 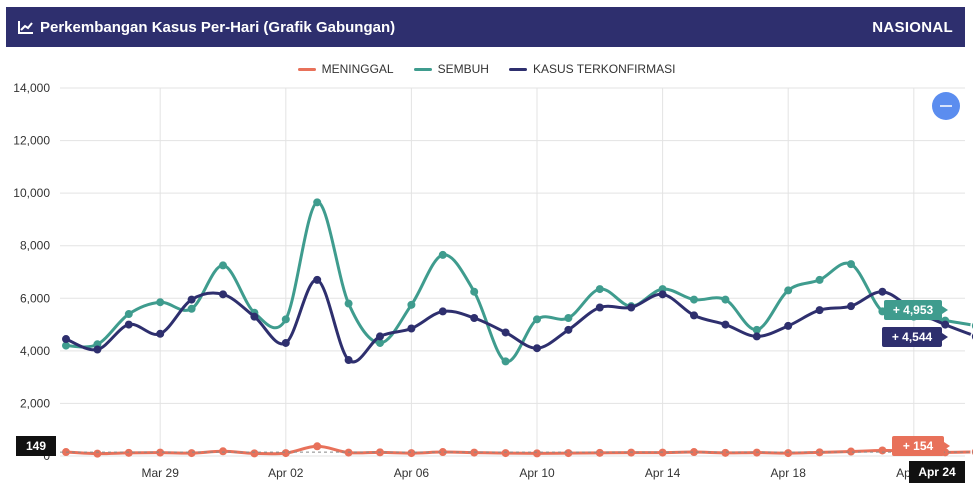 I want to click on crosshair-y-label: 149, so click(x=36, y=446).